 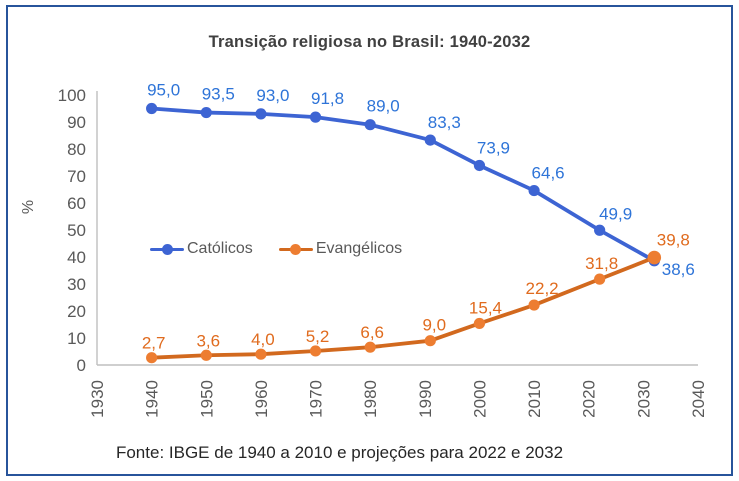 What do you see at coordinates (534, 399) in the screenshot?
I see `x-tick-label: 2010` at bounding box center [534, 399].